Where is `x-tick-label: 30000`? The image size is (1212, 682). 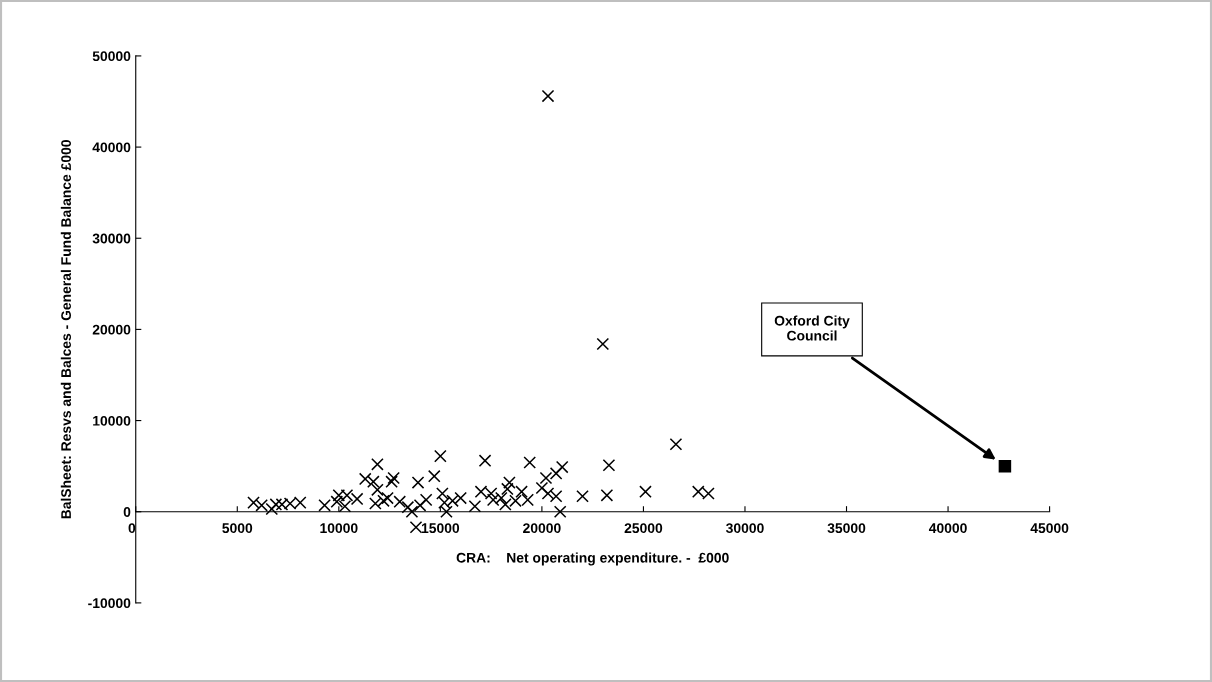 x-tick-label: 30000 is located at coordinates (744, 528).